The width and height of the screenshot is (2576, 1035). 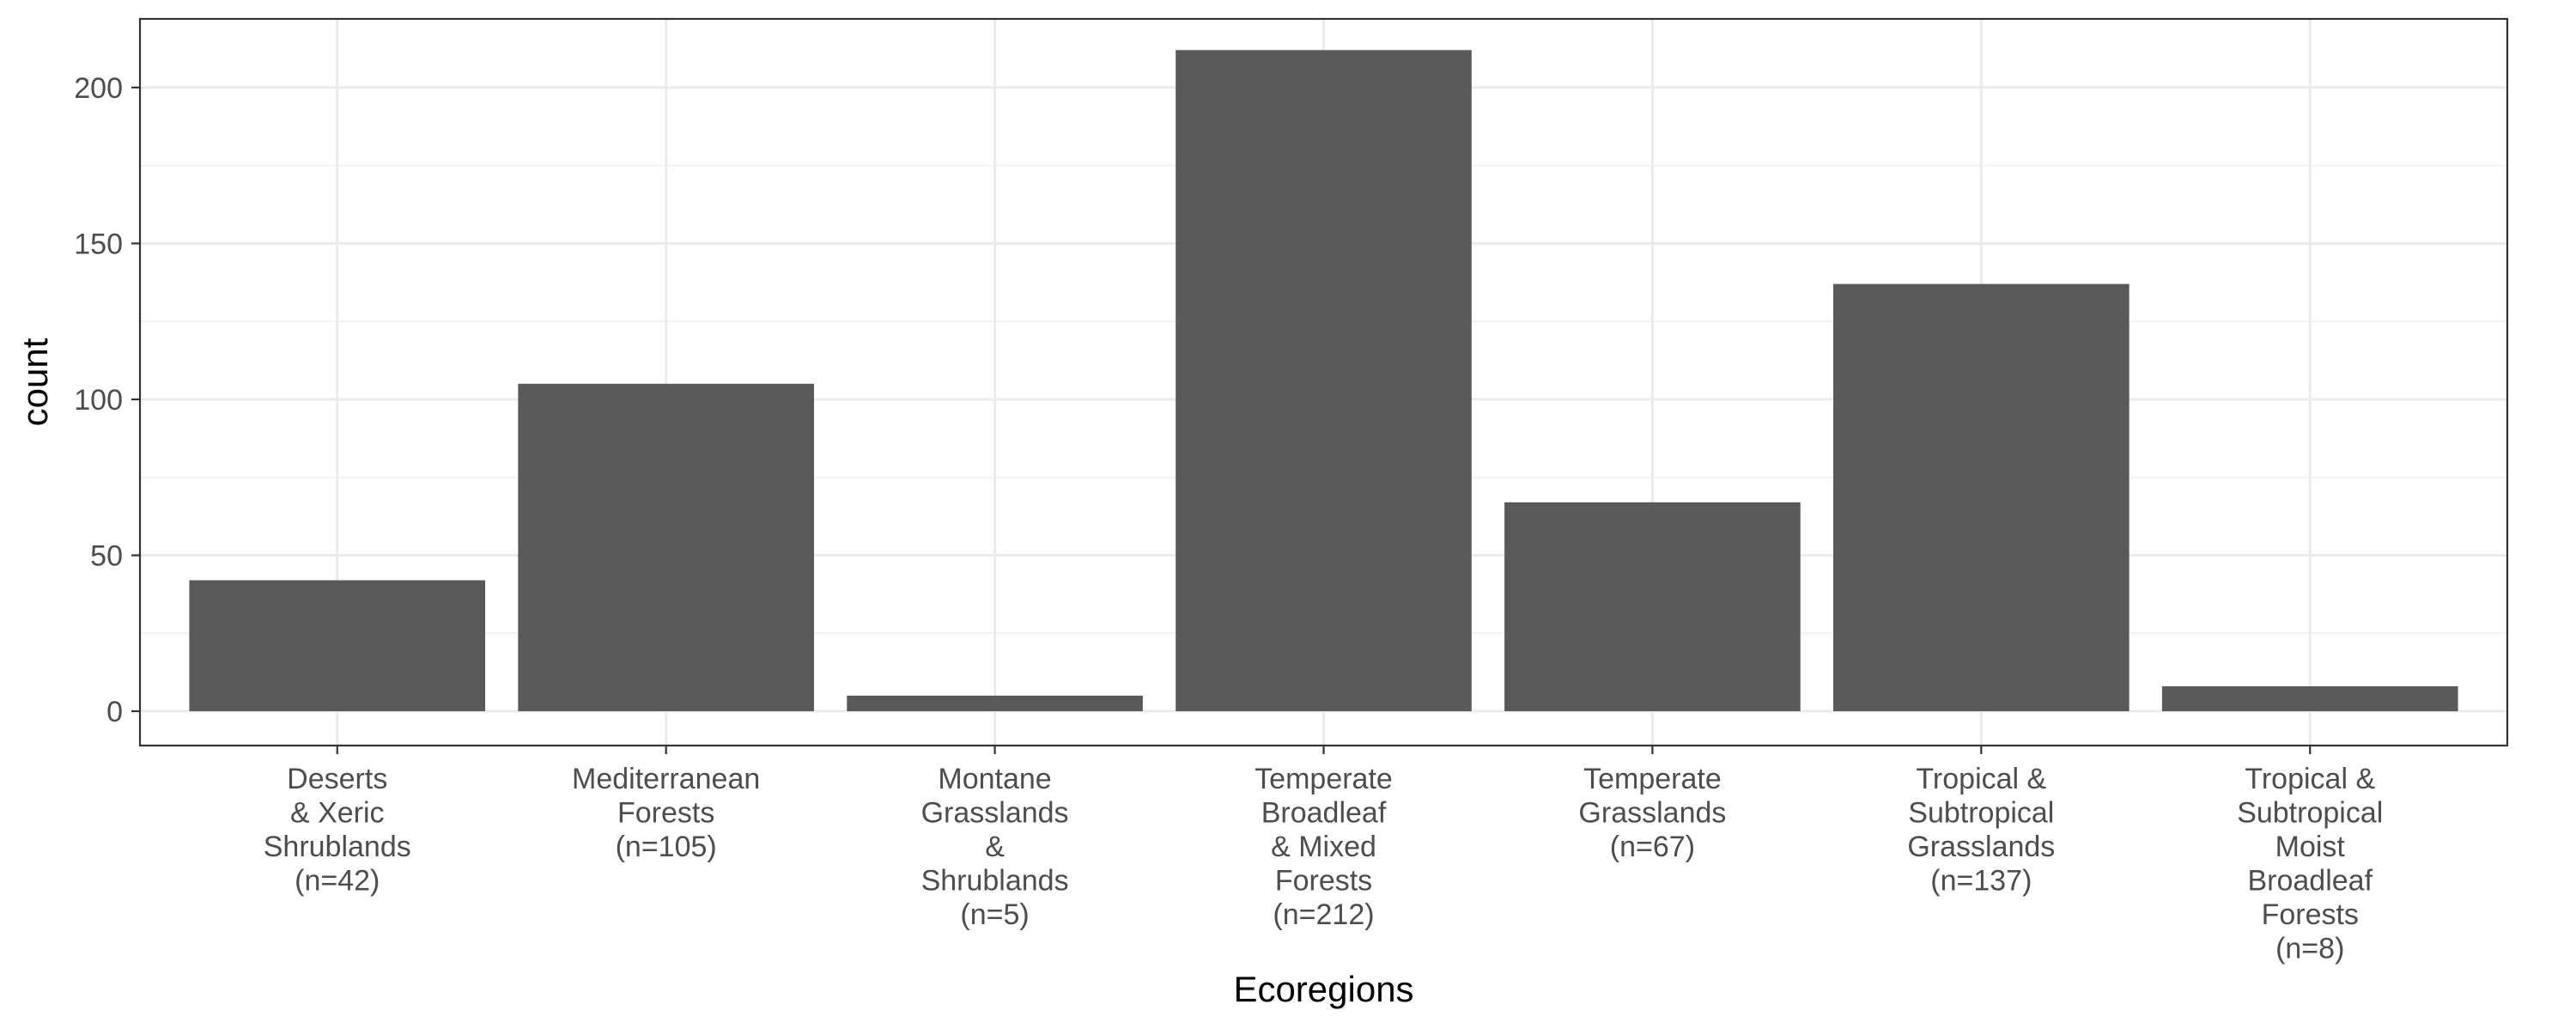 I want to click on x-tick-label: Temperate Grasslands (n=67), so click(x=1652, y=813).